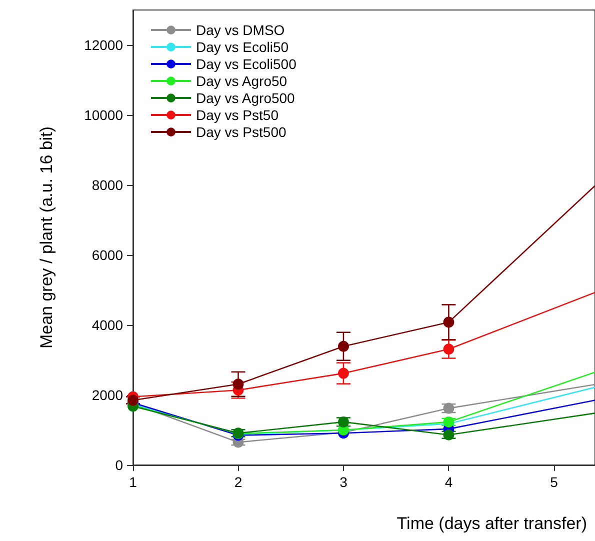 The image size is (595, 541). What do you see at coordinates (237, 115) in the screenshot?
I see `legend-label: Day vs Pst50` at bounding box center [237, 115].